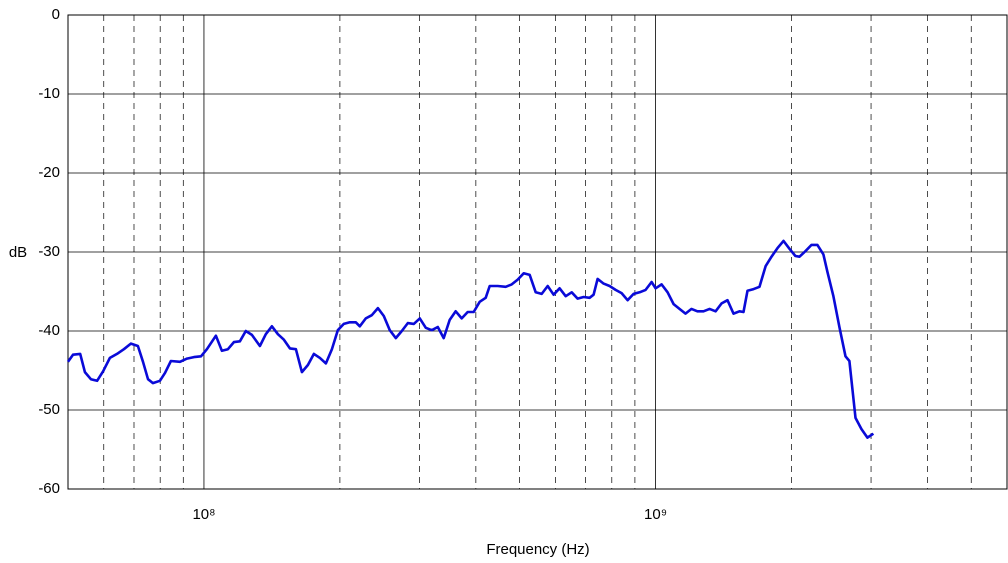 The image size is (1008, 563). Describe the element at coordinates (203, 514) in the screenshot. I see `x-tick-label: 10⁸` at that location.